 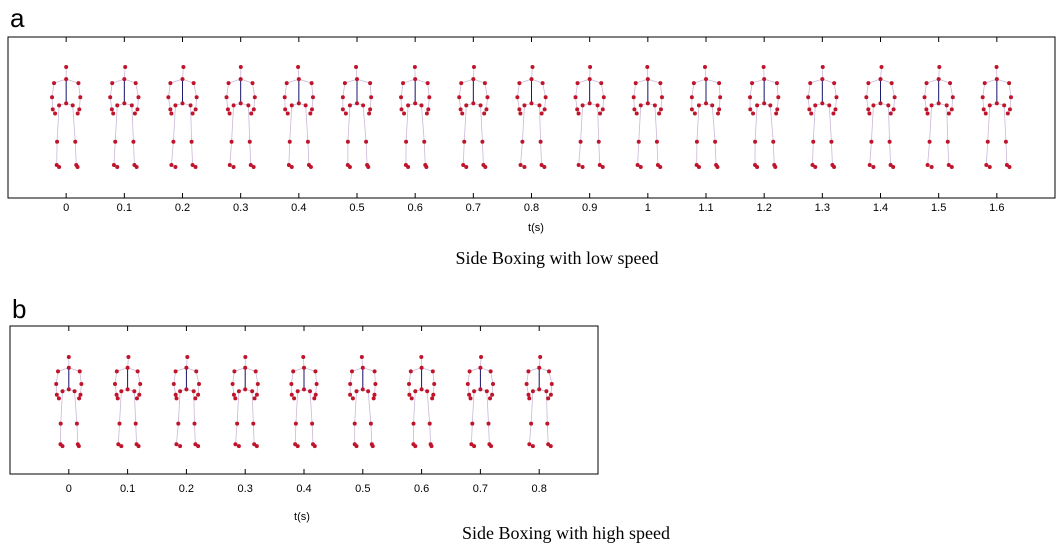 I want to click on x-tick-label: 1.6, so click(x=996, y=208).